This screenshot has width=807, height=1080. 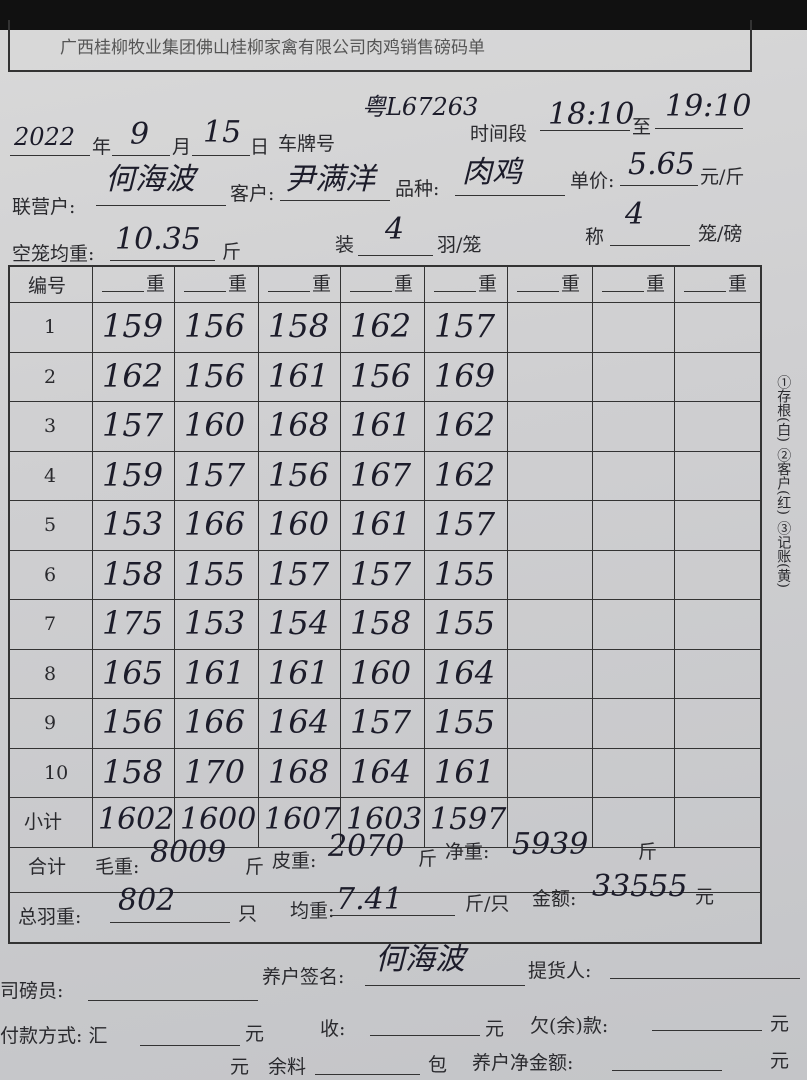 I want to click on receive-label: 收:, so click(x=333, y=1029).